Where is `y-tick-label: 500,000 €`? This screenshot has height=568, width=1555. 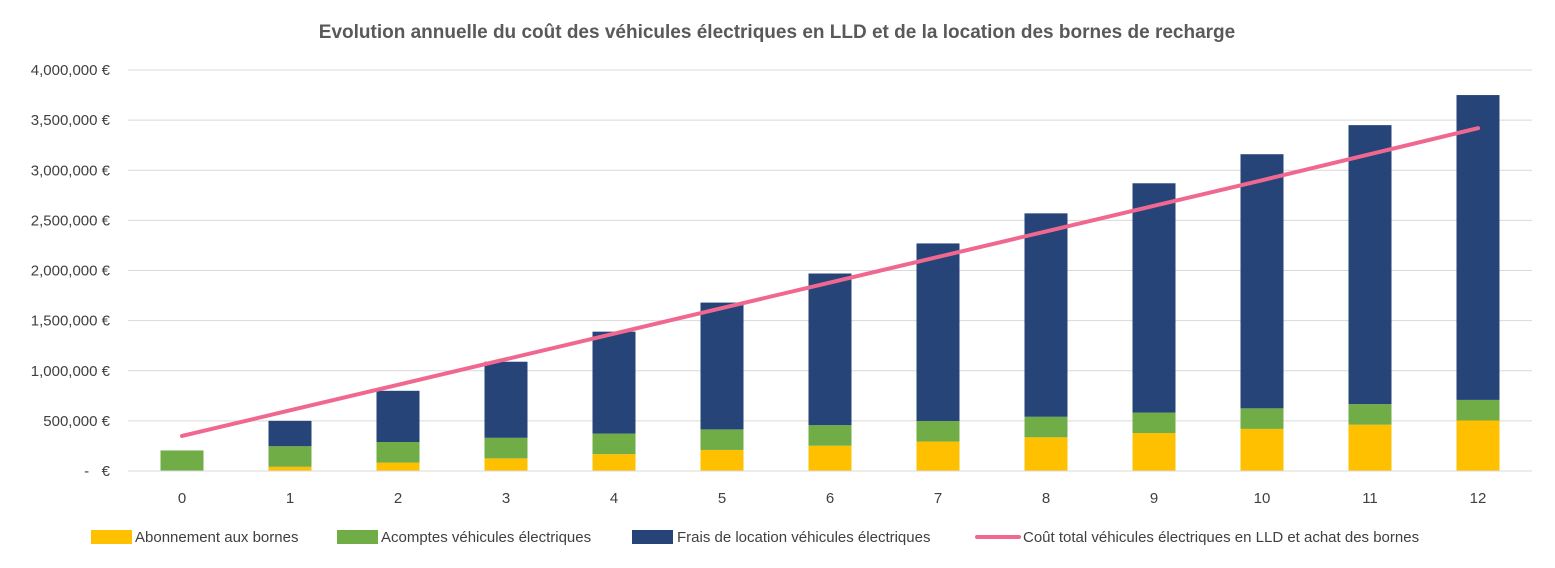 y-tick-label: 500,000 € is located at coordinates (76, 421).